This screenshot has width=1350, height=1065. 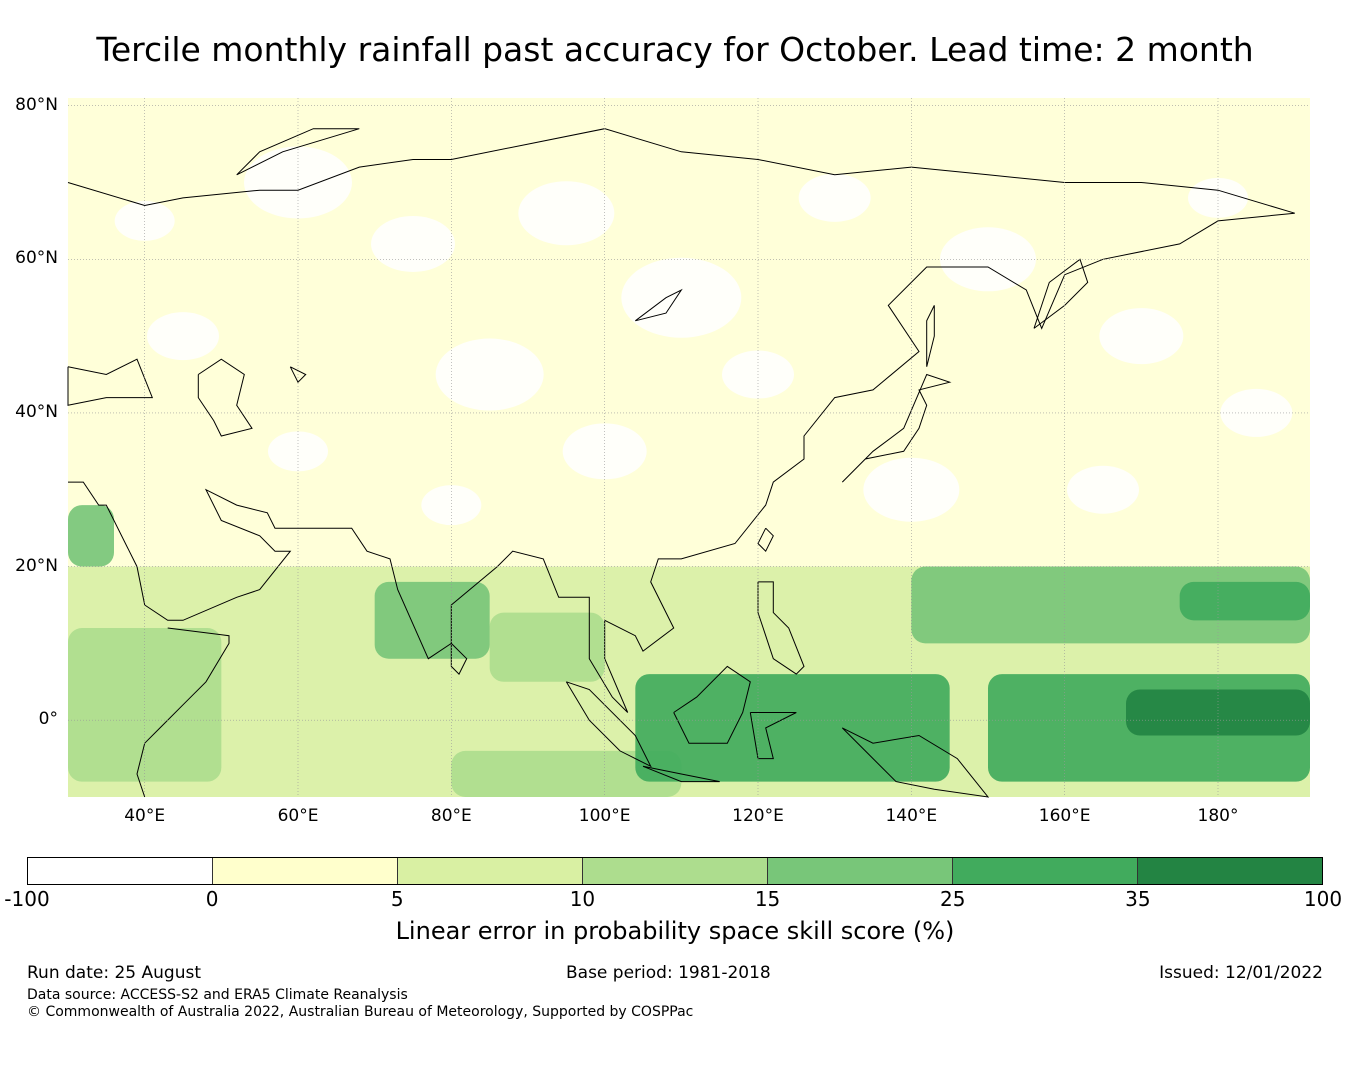 I want to click on skill-region-maritime-continent, so click(x=792, y=728).